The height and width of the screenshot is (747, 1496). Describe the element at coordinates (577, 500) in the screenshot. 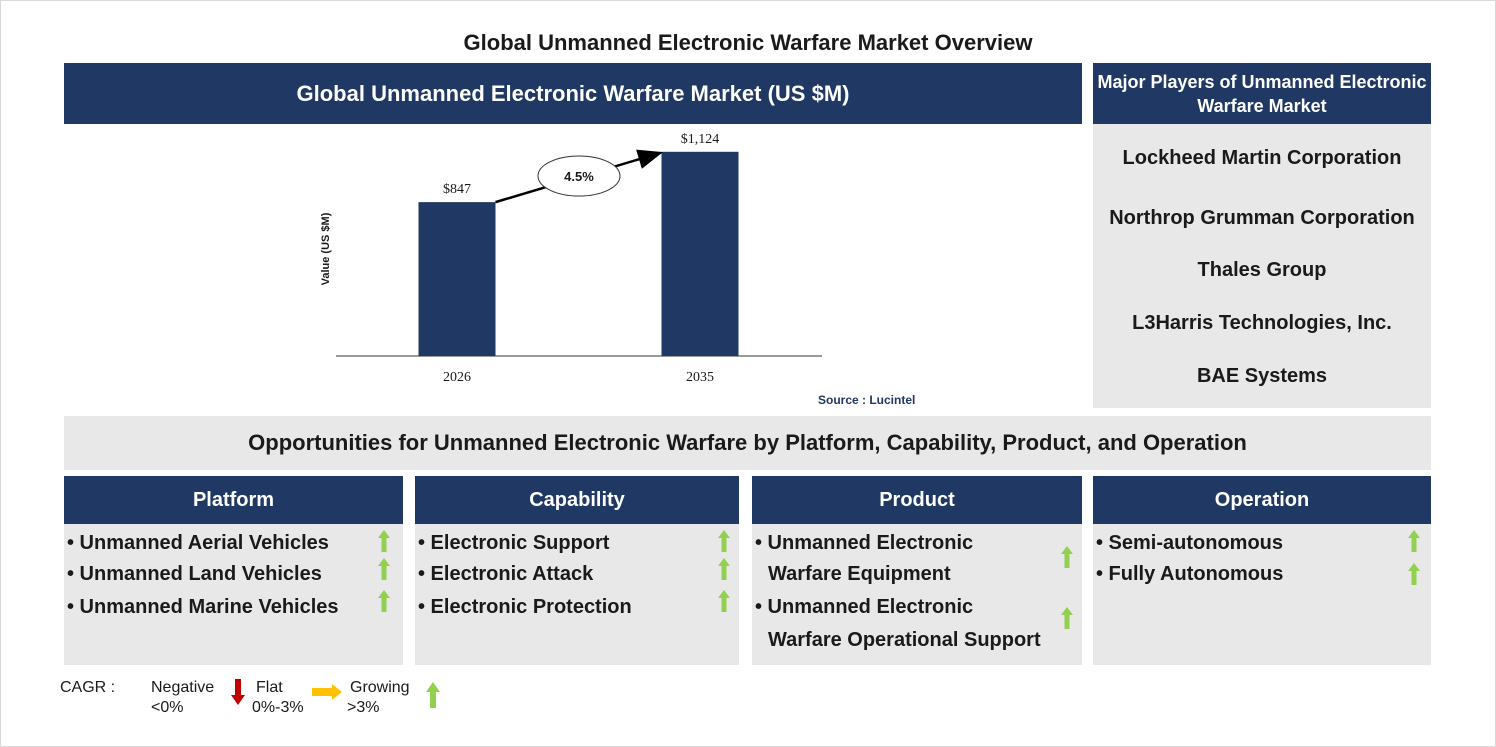

I see `category-header-capability: Capability` at that location.